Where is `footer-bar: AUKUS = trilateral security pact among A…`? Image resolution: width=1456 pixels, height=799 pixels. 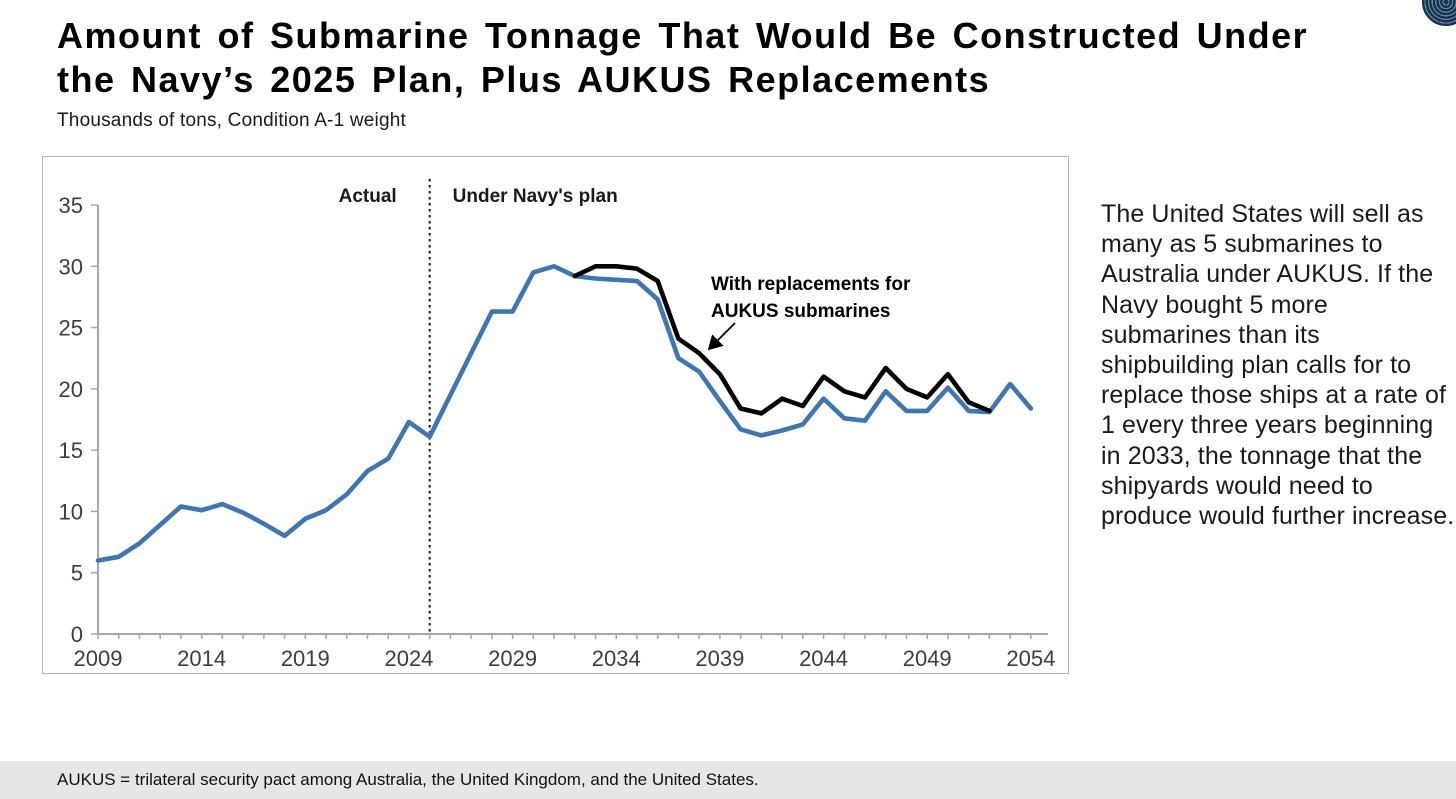 footer-bar: AUKUS = trilateral security pact among A… is located at coordinates (728, 780).